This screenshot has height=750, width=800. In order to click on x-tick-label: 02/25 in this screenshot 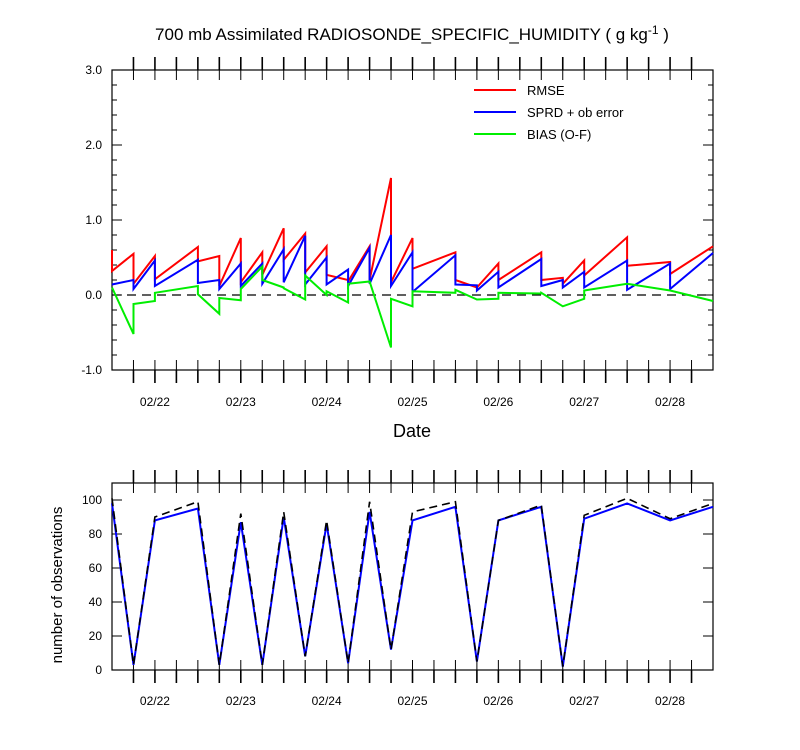, I will do `click(412, 402)`.